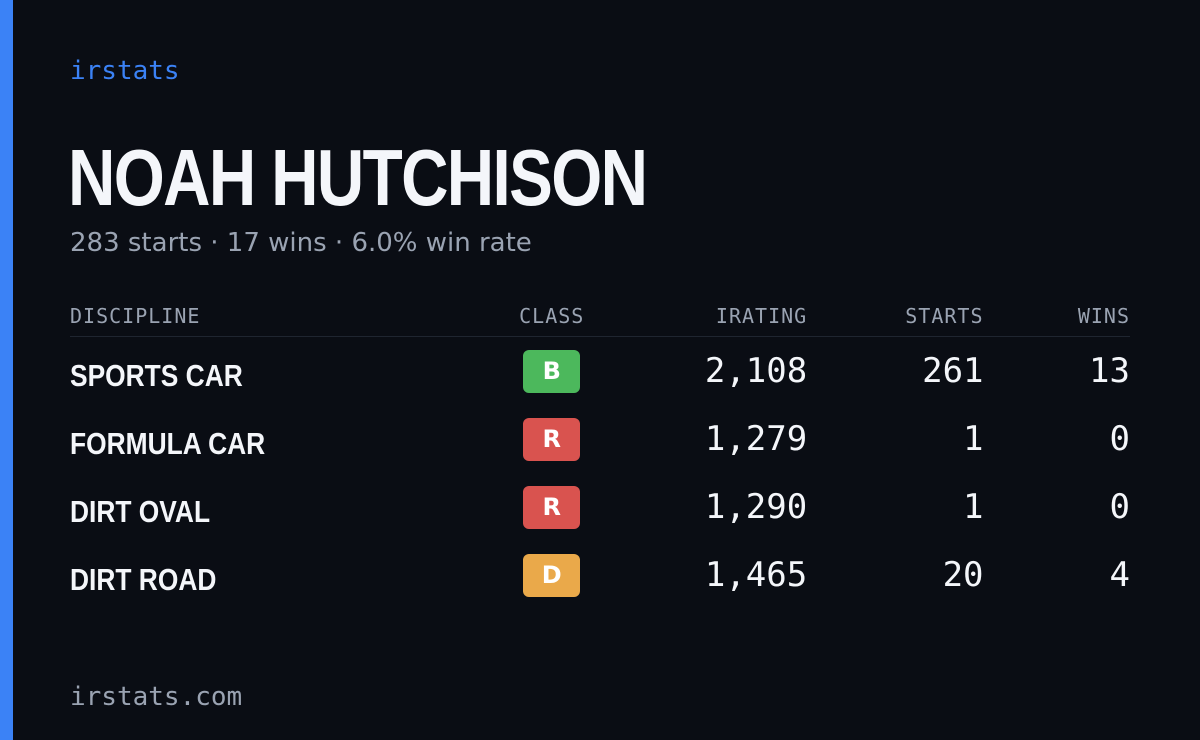  I want to click on discipline: DIRT OVAL, so click(140, 511).